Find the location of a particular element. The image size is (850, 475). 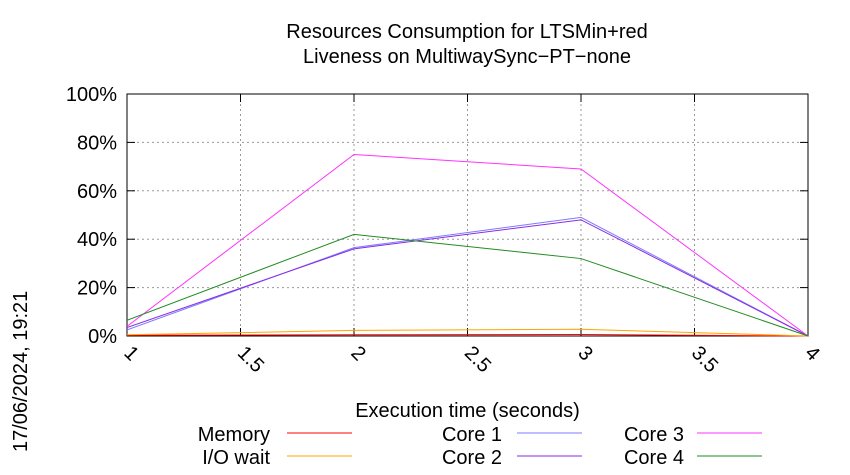

chart-title: Resources Consumption for LTSMin+red is located at coordinates (467, 32).